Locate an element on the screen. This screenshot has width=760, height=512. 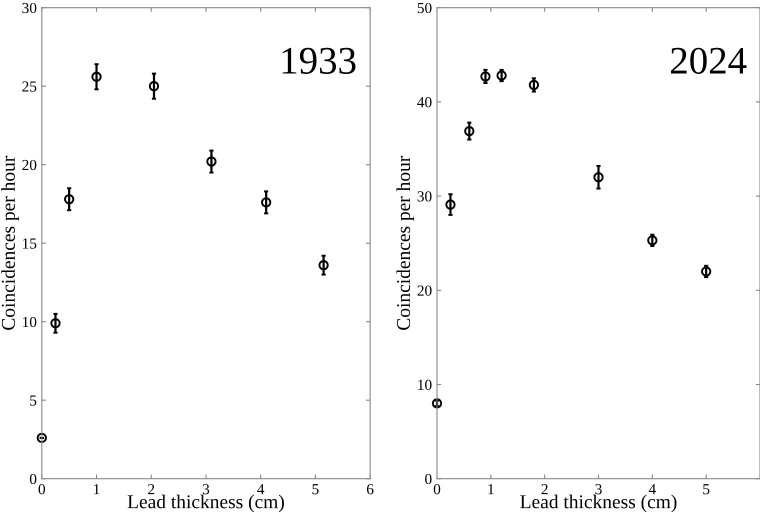
annotation: 2024 is located at coordinates (708, 61).